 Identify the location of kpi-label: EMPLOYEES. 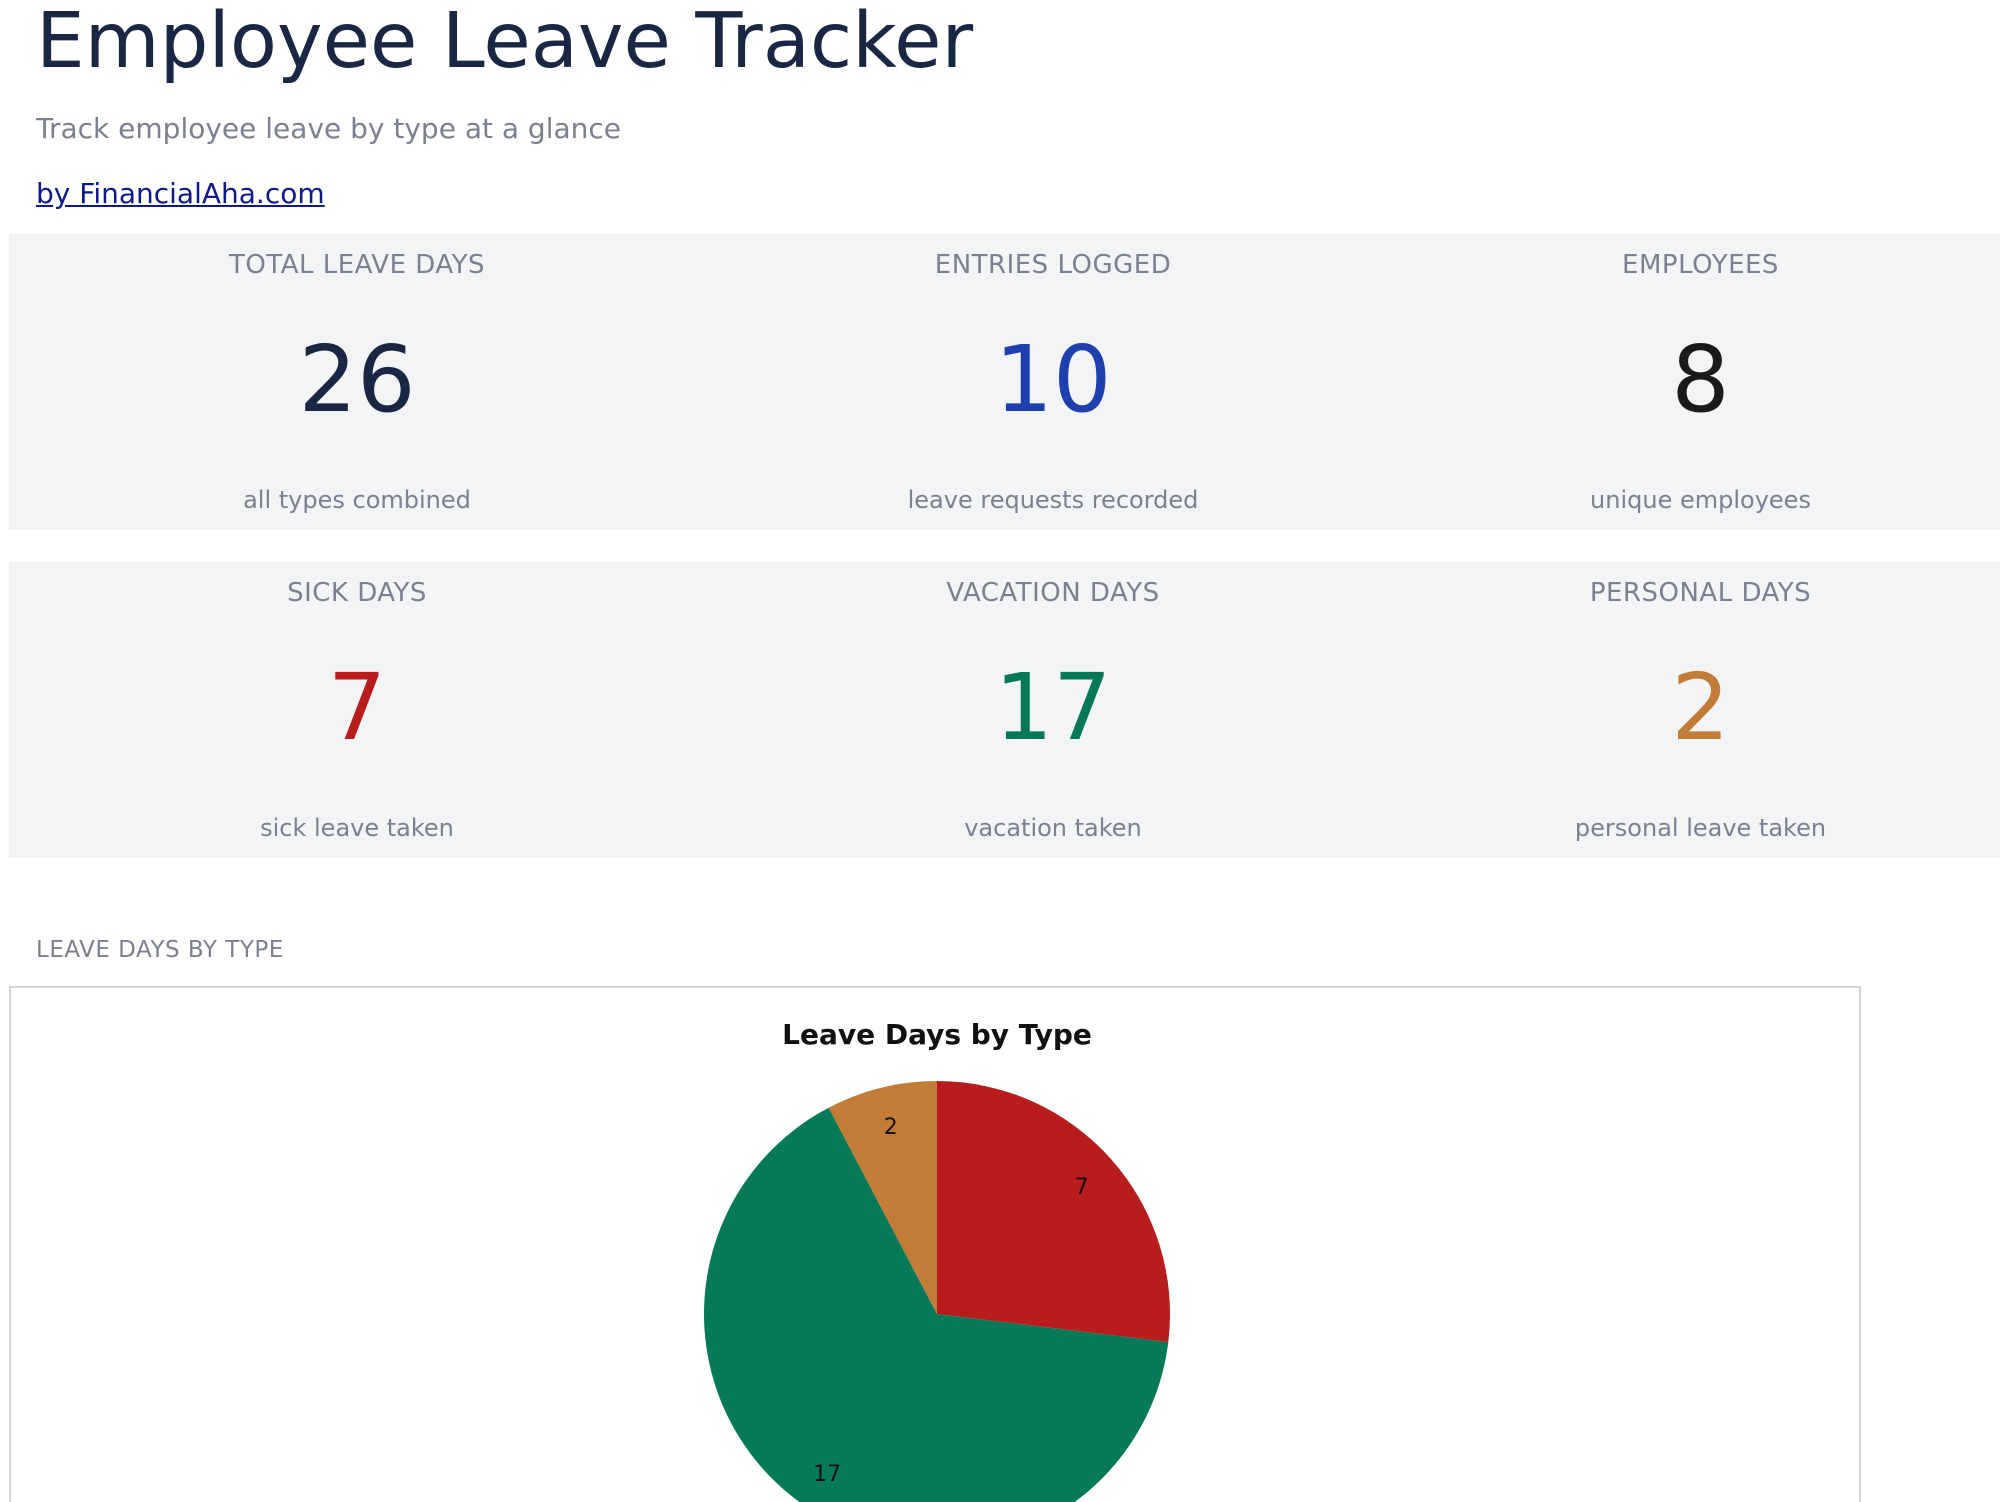
(1700, 265).